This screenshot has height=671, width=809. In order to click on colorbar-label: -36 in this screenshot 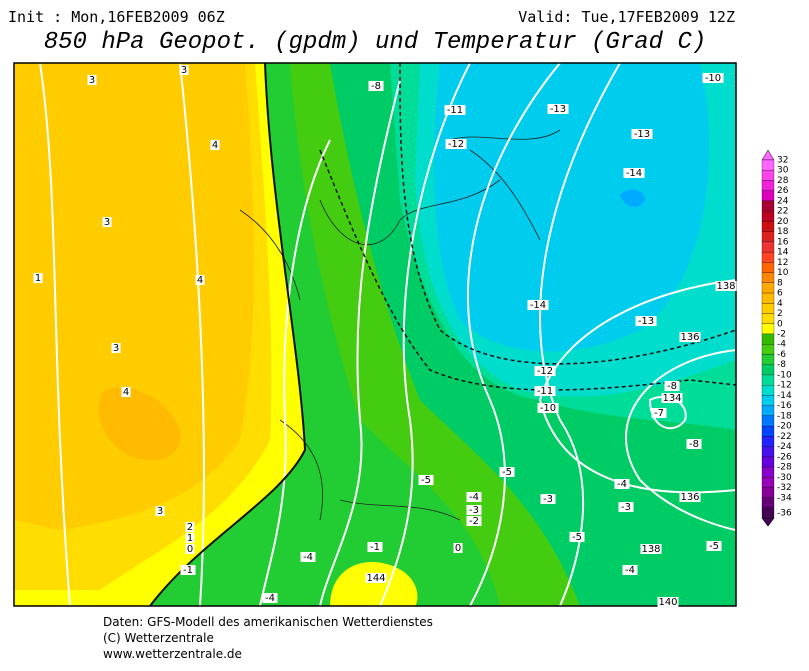, I will do `click(784, 514)`.